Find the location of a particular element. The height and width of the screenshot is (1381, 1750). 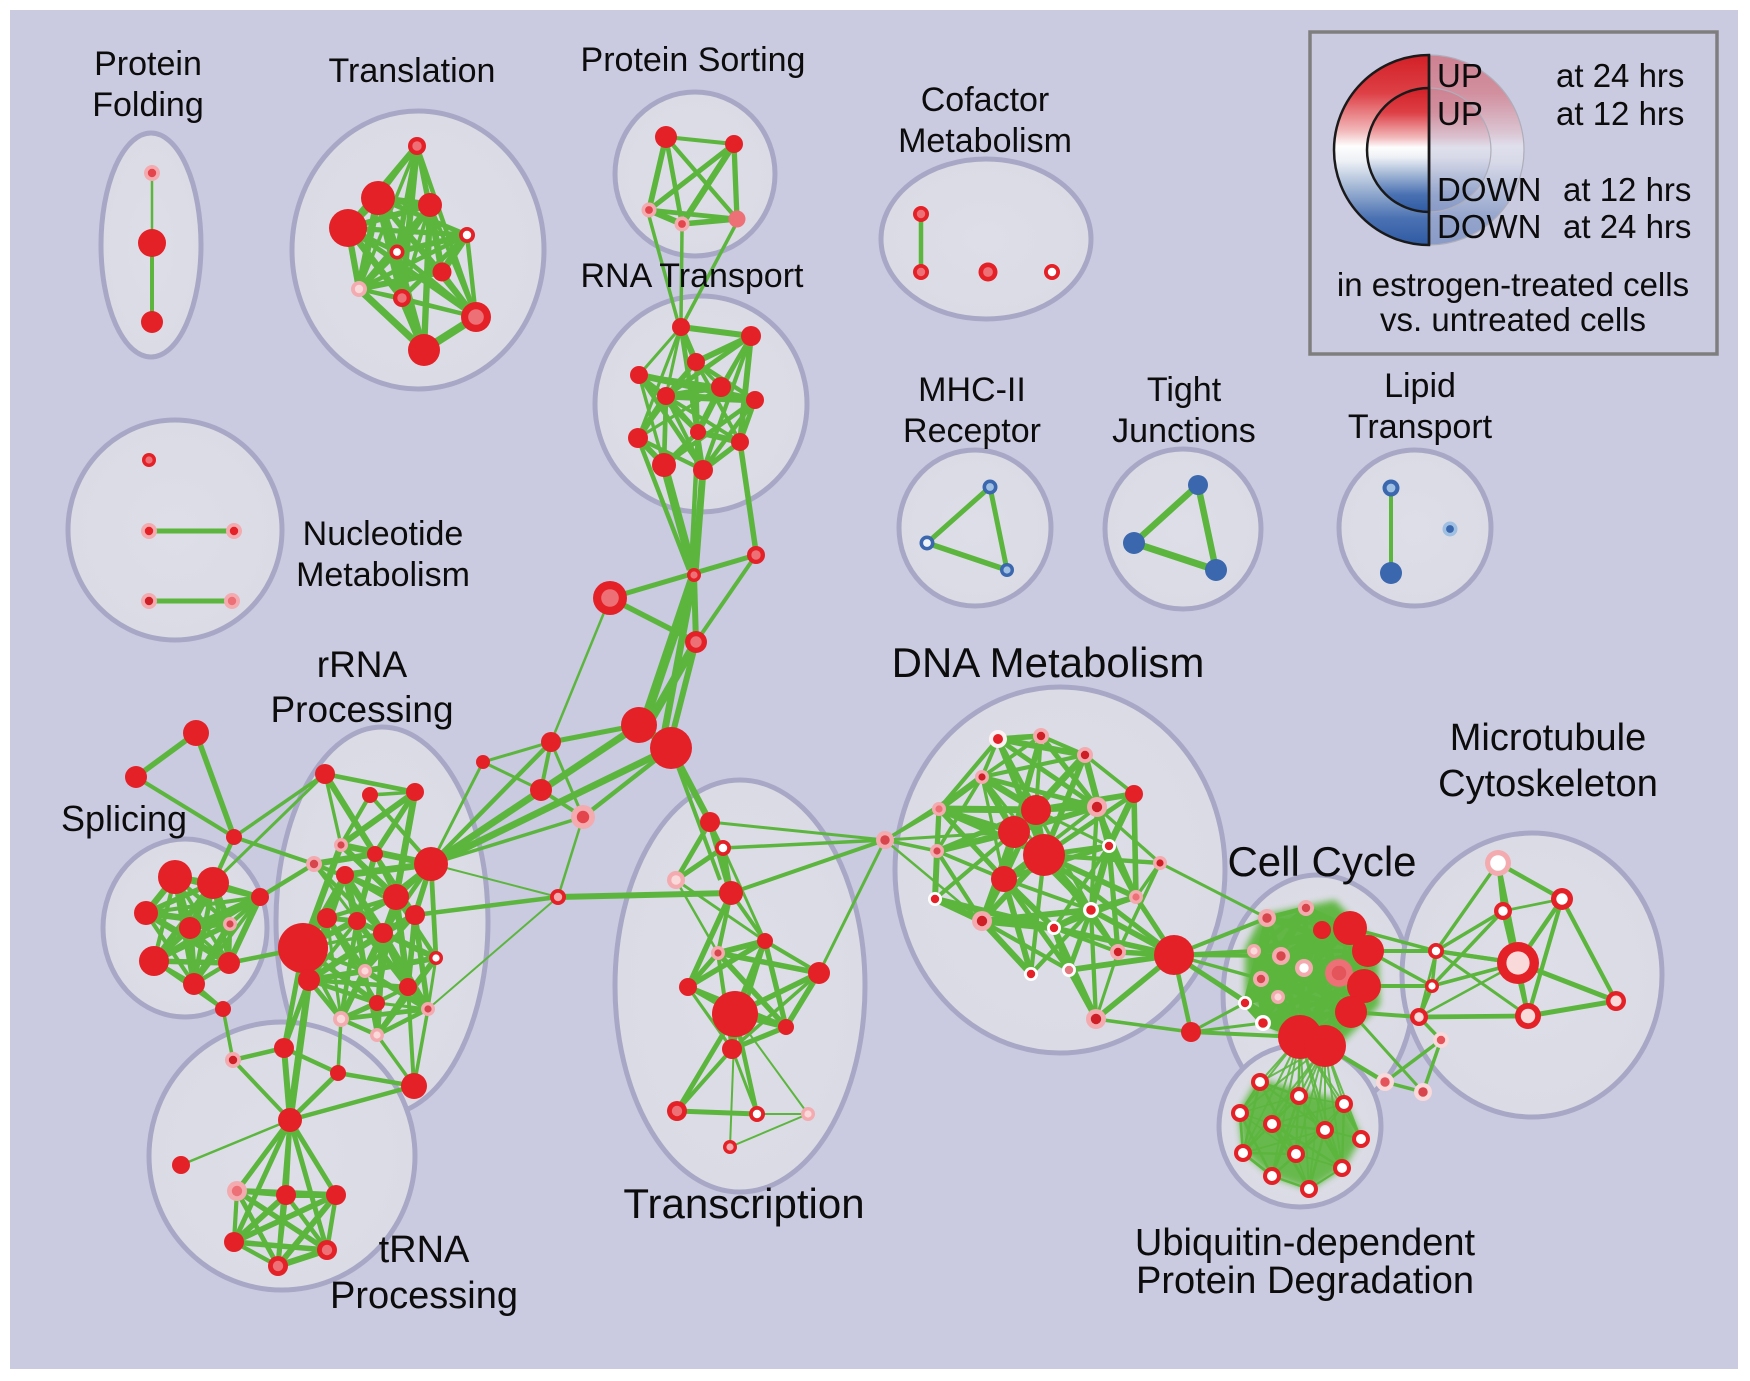

svg-text: Folding is located at coordinates (148, 105).